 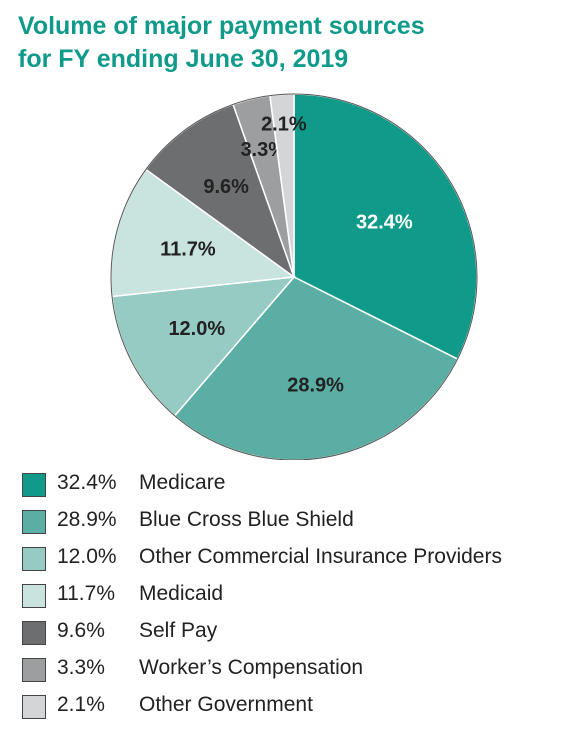 What do you see at coordinates (181, 593) in the screenshot?
I see `legend-label: Medicaid` at bounding box center [181, 593].